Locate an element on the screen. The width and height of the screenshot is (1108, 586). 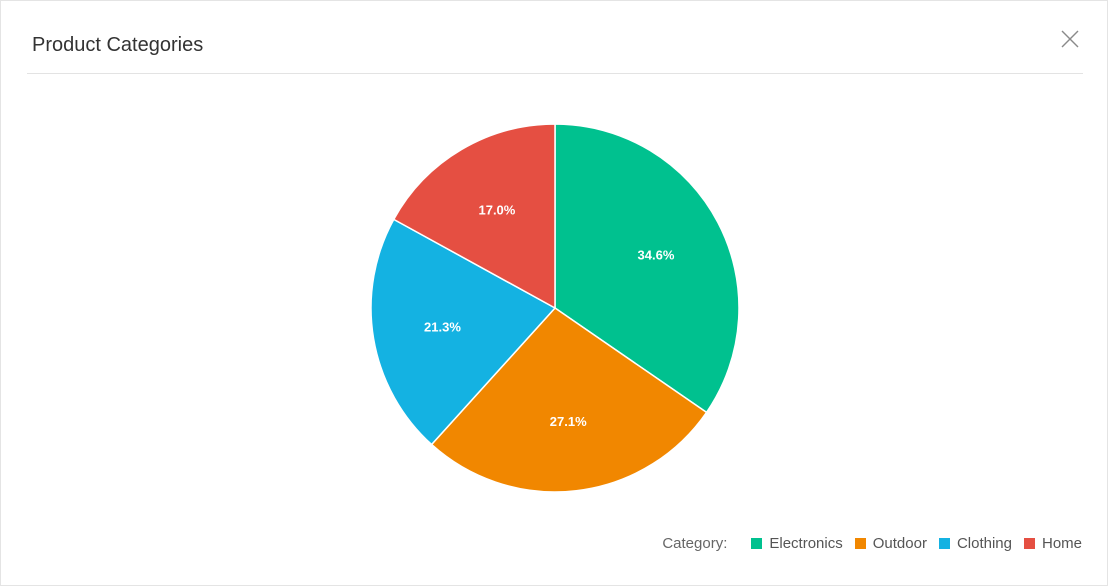
legend-title: Category: is located at coordinates (695, 543).